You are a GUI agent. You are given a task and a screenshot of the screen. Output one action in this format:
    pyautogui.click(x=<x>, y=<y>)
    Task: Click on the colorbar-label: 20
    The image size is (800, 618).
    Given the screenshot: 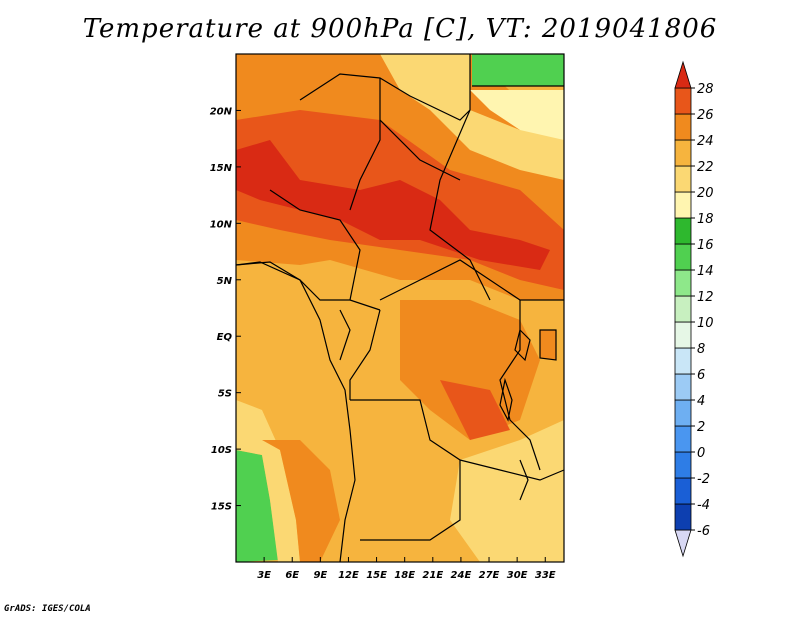 What is the action you would take?
    pyautogui.click(x=705, y=193)
    